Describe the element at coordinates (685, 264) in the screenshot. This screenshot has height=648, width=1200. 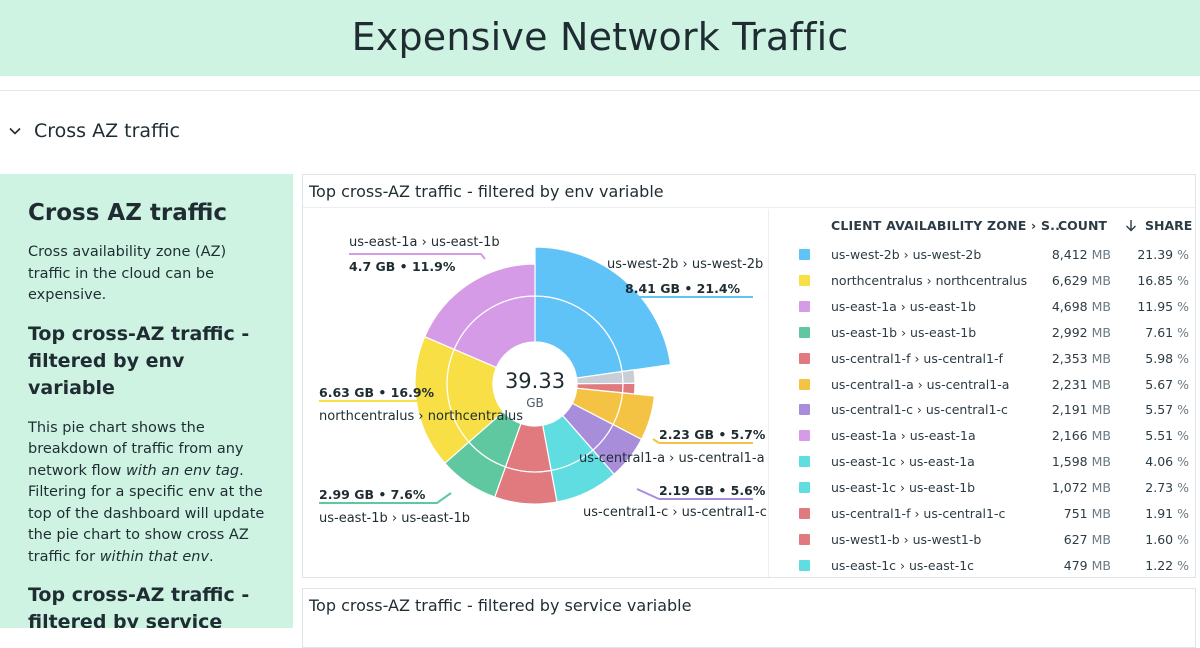
I see `label-name-west2b: us-west-2b › us-west-2b` at that location.